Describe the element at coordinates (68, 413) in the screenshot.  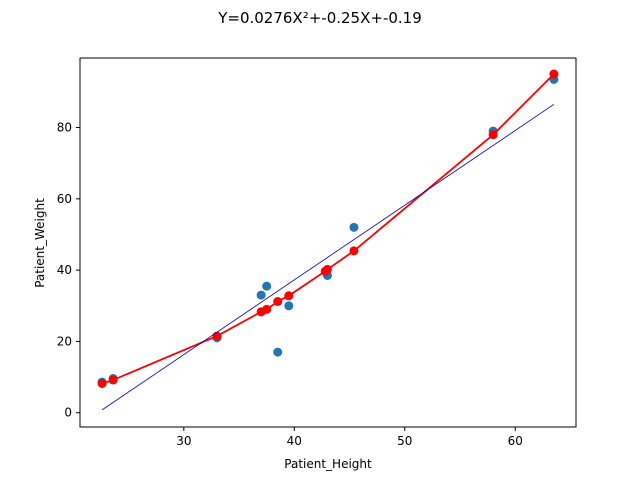
I see `y-tick-label: 0` at that location.